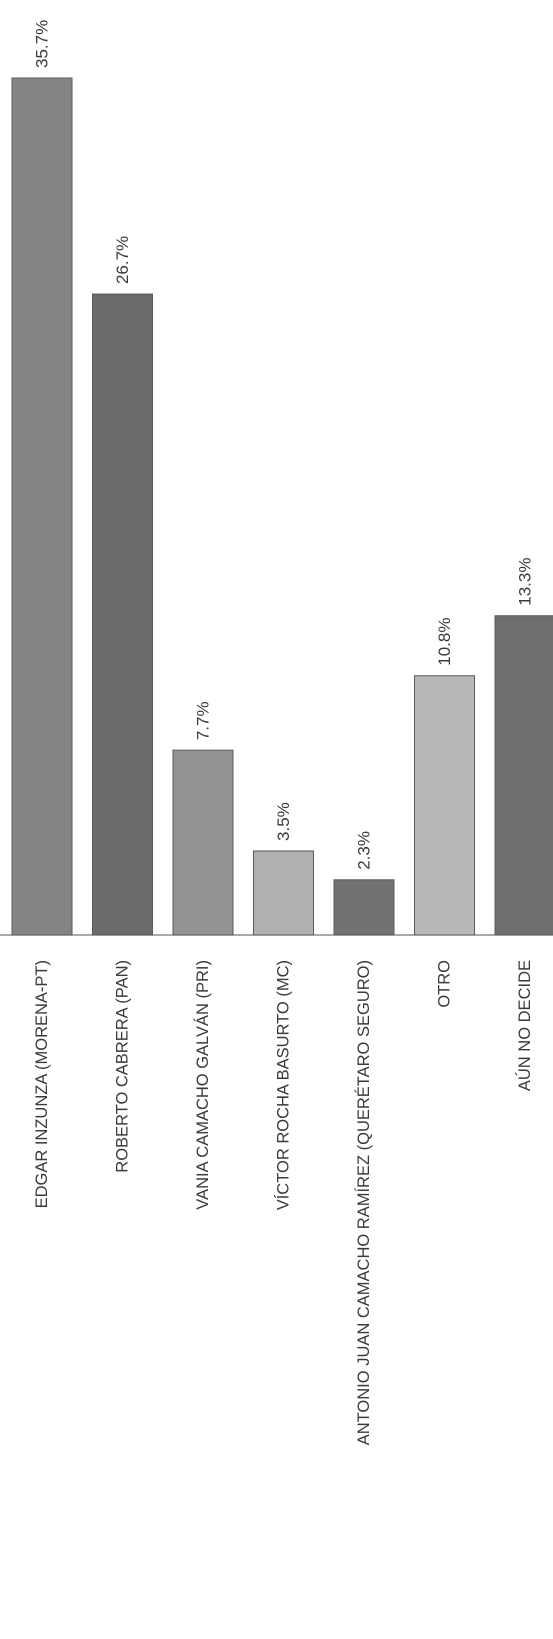 The image size is (553, 1639). What do you see at coordinates (283, 821) in the screenshot?
I see `value-label-4: 3.5%` at bounding box center [283, 821].